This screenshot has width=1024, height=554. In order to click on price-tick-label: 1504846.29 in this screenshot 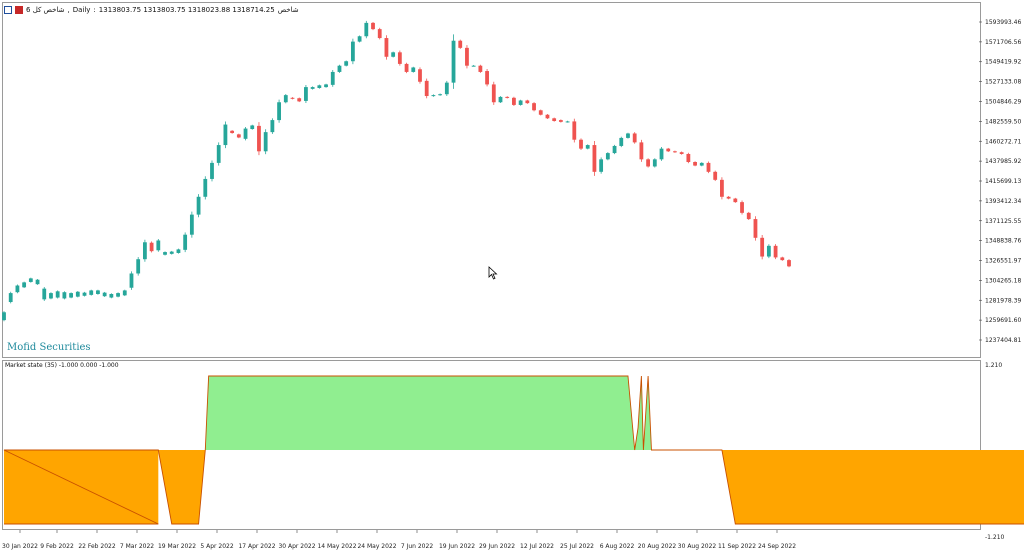, I will do `click(1003, 102)`.